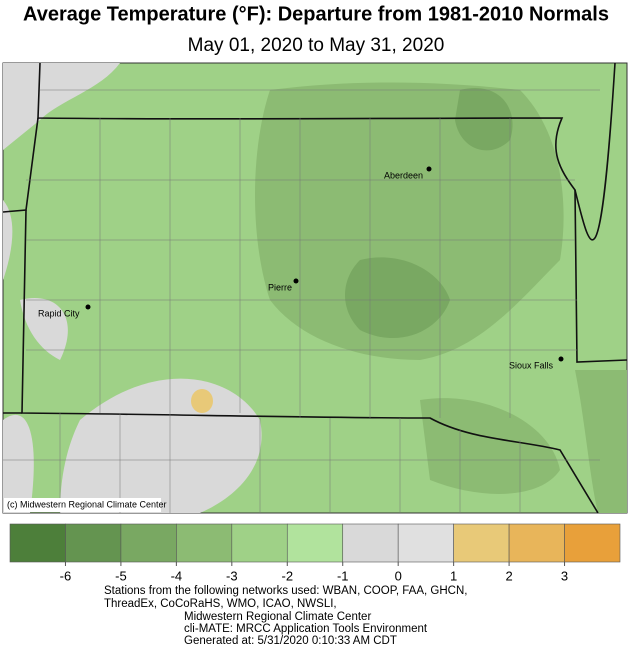 The height and width of the screenshot is (650, 631). I want to click on legend-tick-label: -4, so click(177, 575).